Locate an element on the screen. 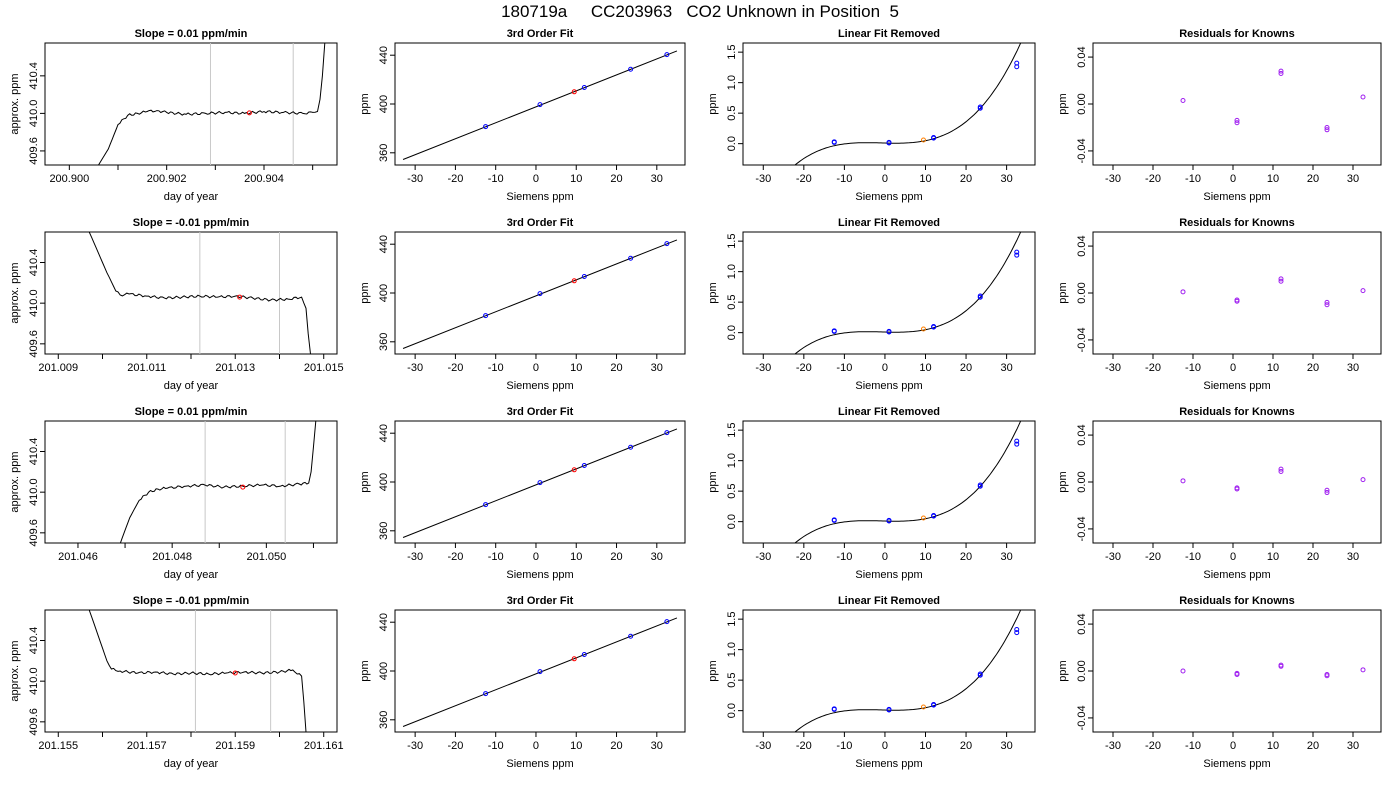 This screenshot has width=1400, height=800. tank-id: CC203963 is located at coordinates (631, 11).